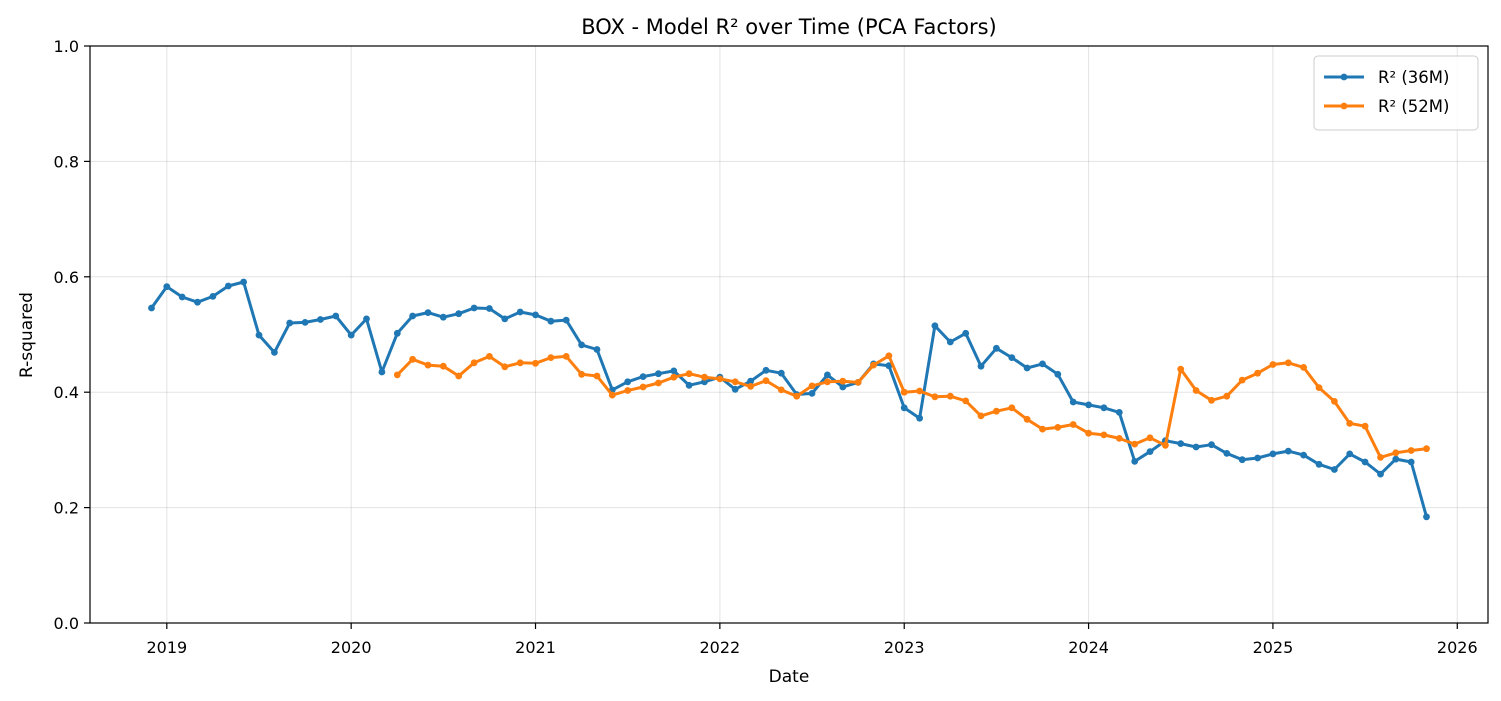 This screenshot has width=1501, height=701. I want to click on legend-swatch-marker, so click(1344, 106).